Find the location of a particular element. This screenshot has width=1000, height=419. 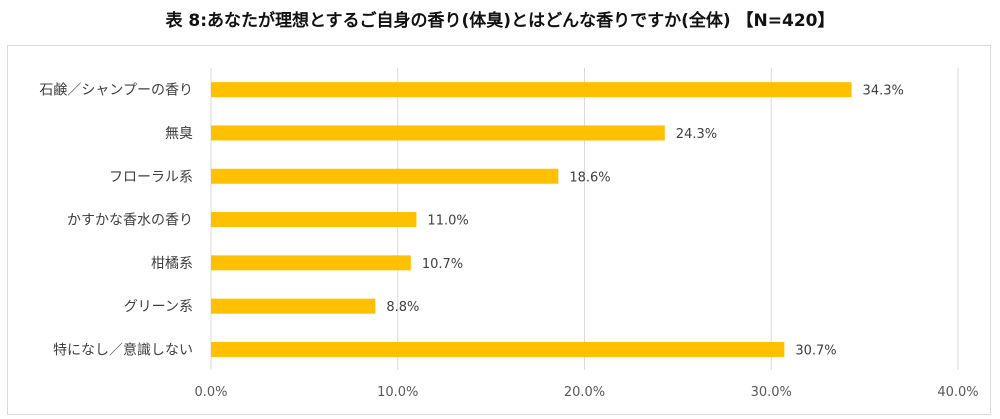

data-label: 10.7% is located at coordinates (442, 264).